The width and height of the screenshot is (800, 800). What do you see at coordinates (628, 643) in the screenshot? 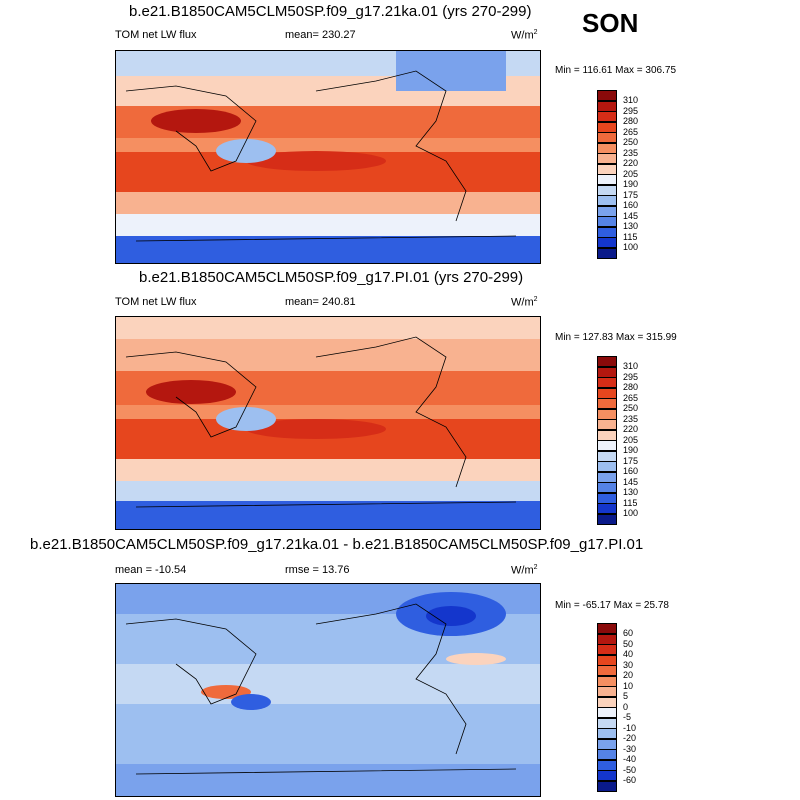
I see `colorbar-label: 50` at bounding box center [628, 643].